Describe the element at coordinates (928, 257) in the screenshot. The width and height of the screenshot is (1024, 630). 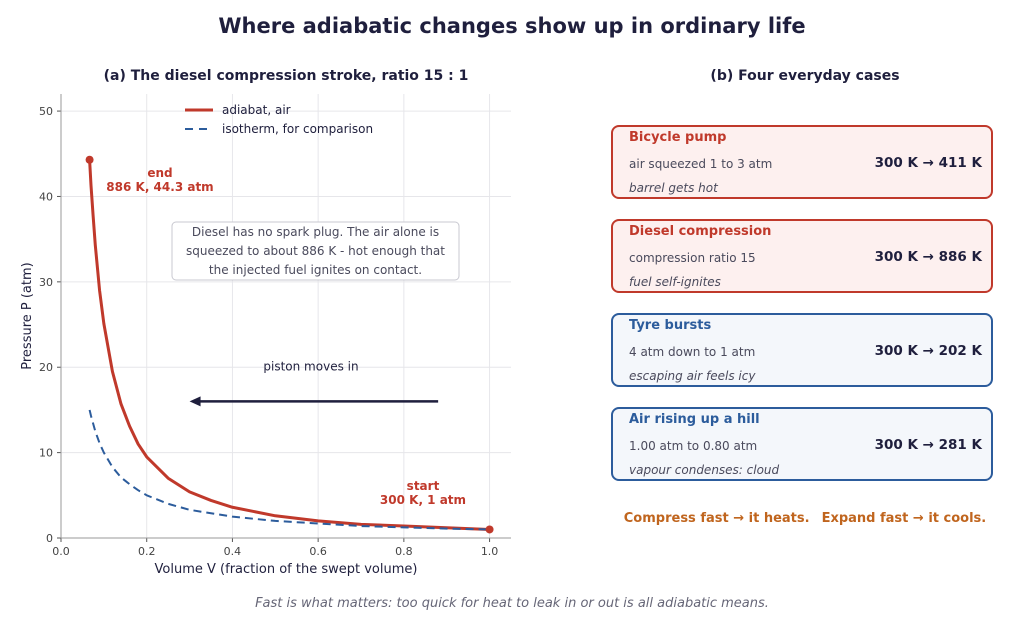
I see `case-temperatures: 300 K → 886 K` at that location.